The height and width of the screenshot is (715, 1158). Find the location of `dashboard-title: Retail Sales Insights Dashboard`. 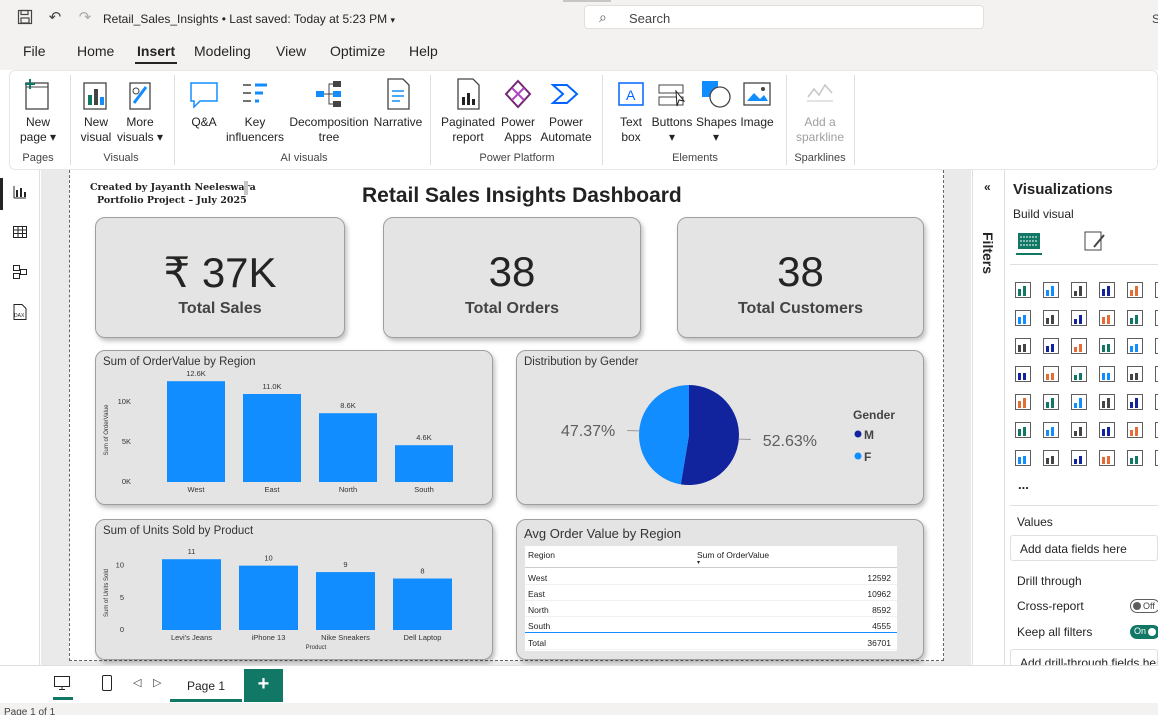

dashboard-title: Retail Sales Insights Dashboard is located at coordinates (522, 195).